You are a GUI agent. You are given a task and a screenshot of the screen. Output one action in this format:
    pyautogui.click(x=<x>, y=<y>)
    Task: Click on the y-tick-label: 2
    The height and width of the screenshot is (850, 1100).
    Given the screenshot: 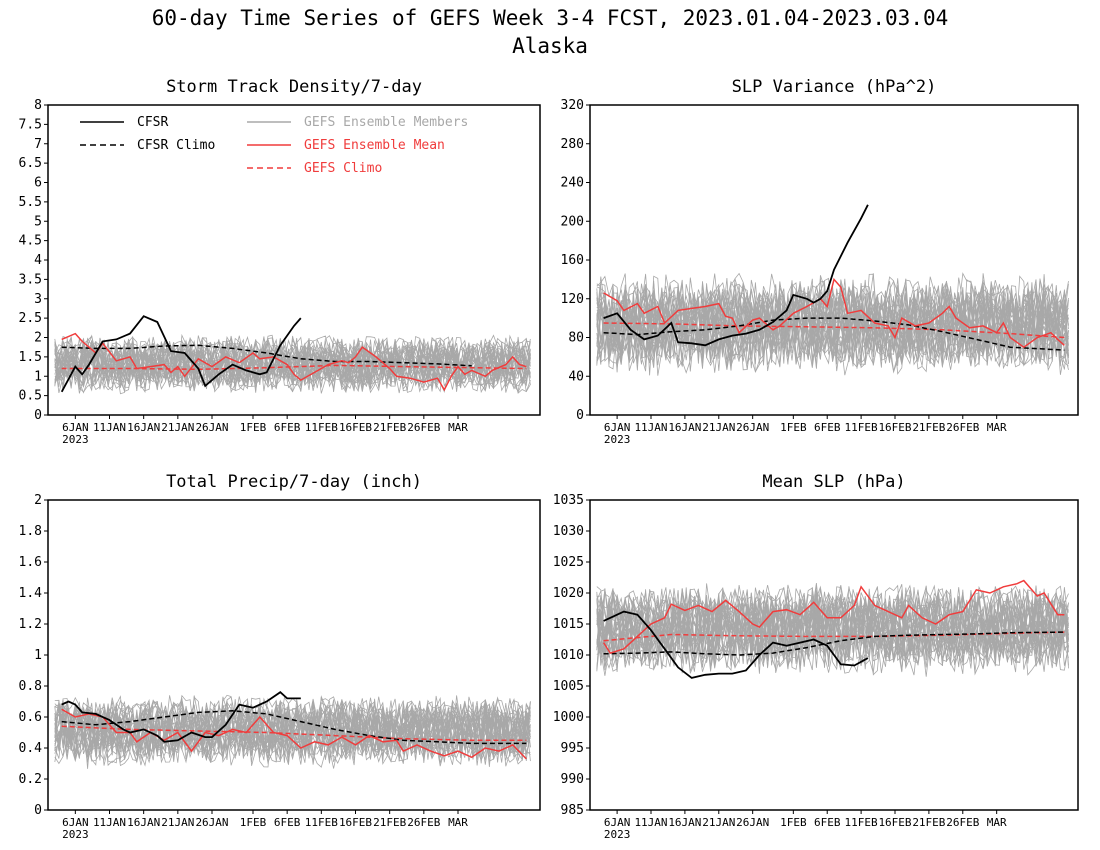 What is the action you would take?
    pyautogui.click(x=38, y=500)
    